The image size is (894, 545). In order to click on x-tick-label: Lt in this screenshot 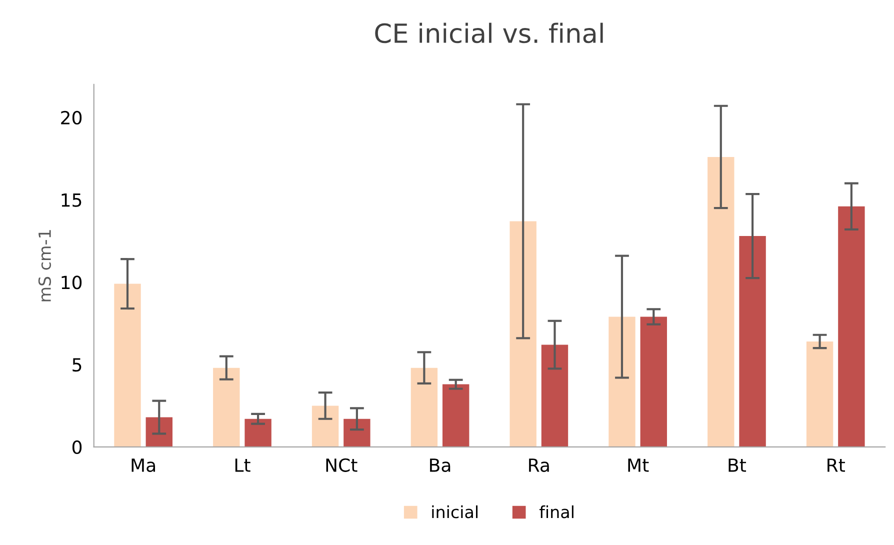, I will do `click(242, 465)`.